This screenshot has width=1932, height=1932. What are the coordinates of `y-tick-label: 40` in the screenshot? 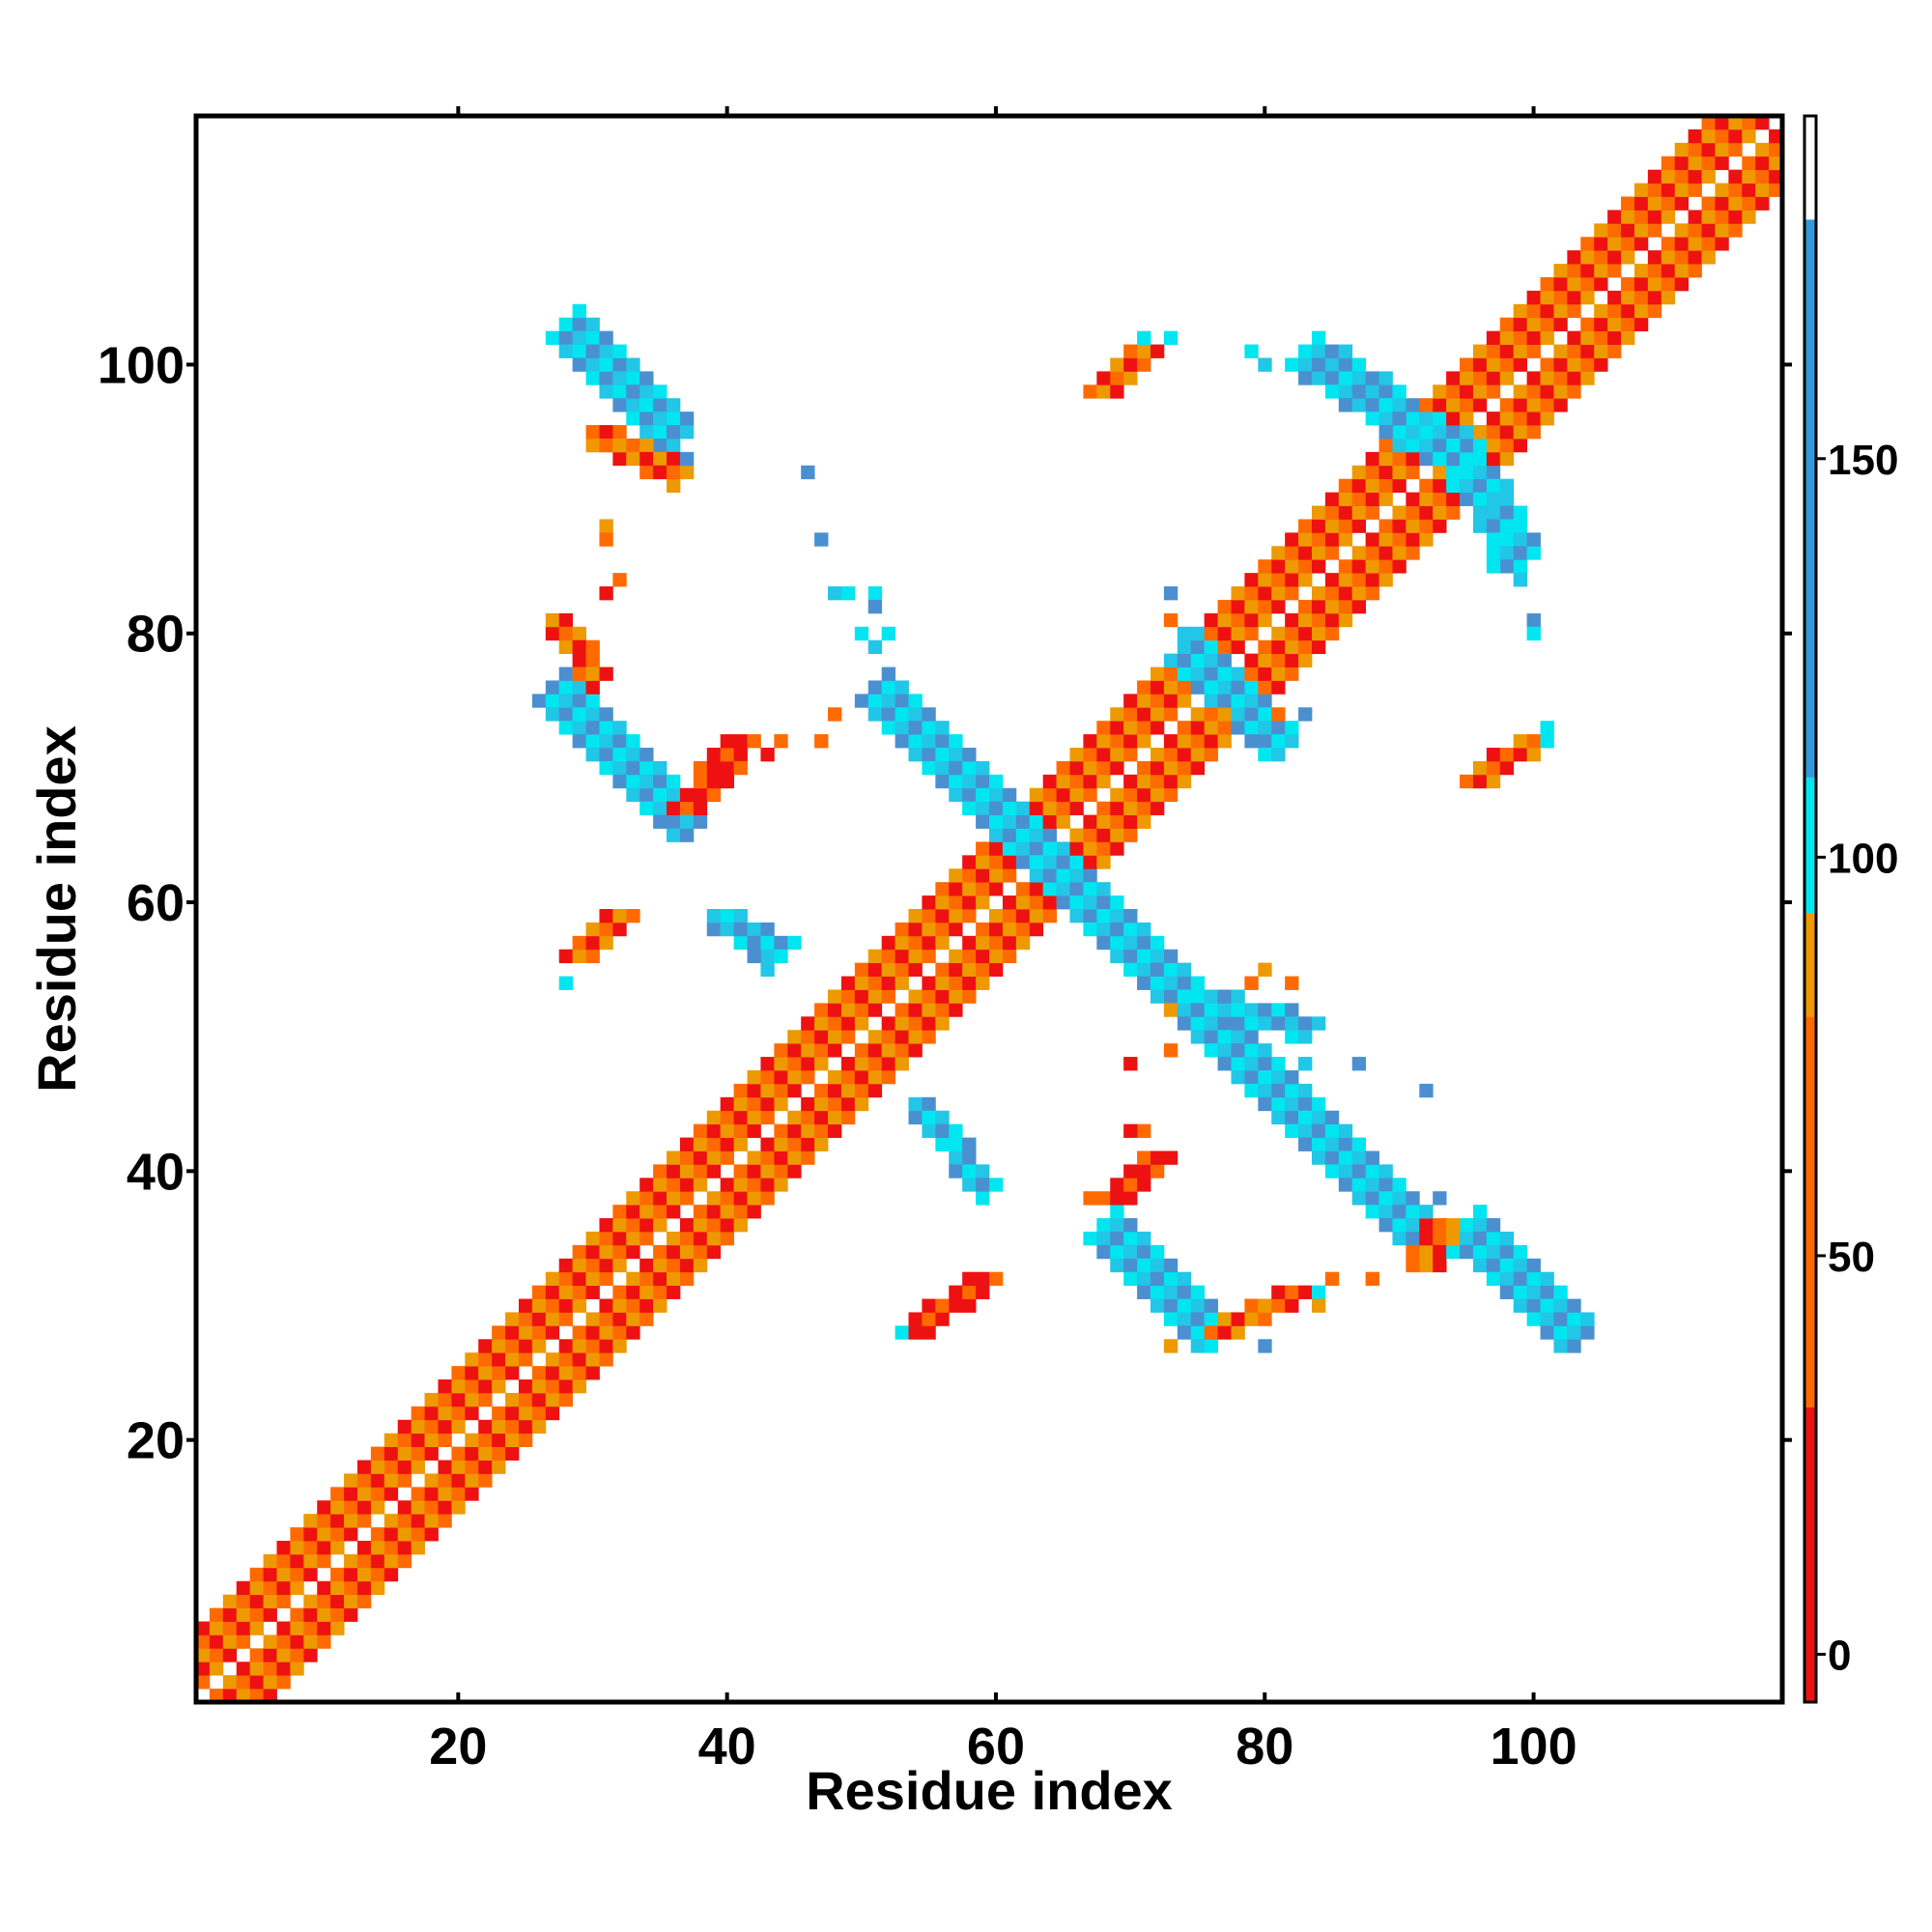 It's located at (156, 1172).